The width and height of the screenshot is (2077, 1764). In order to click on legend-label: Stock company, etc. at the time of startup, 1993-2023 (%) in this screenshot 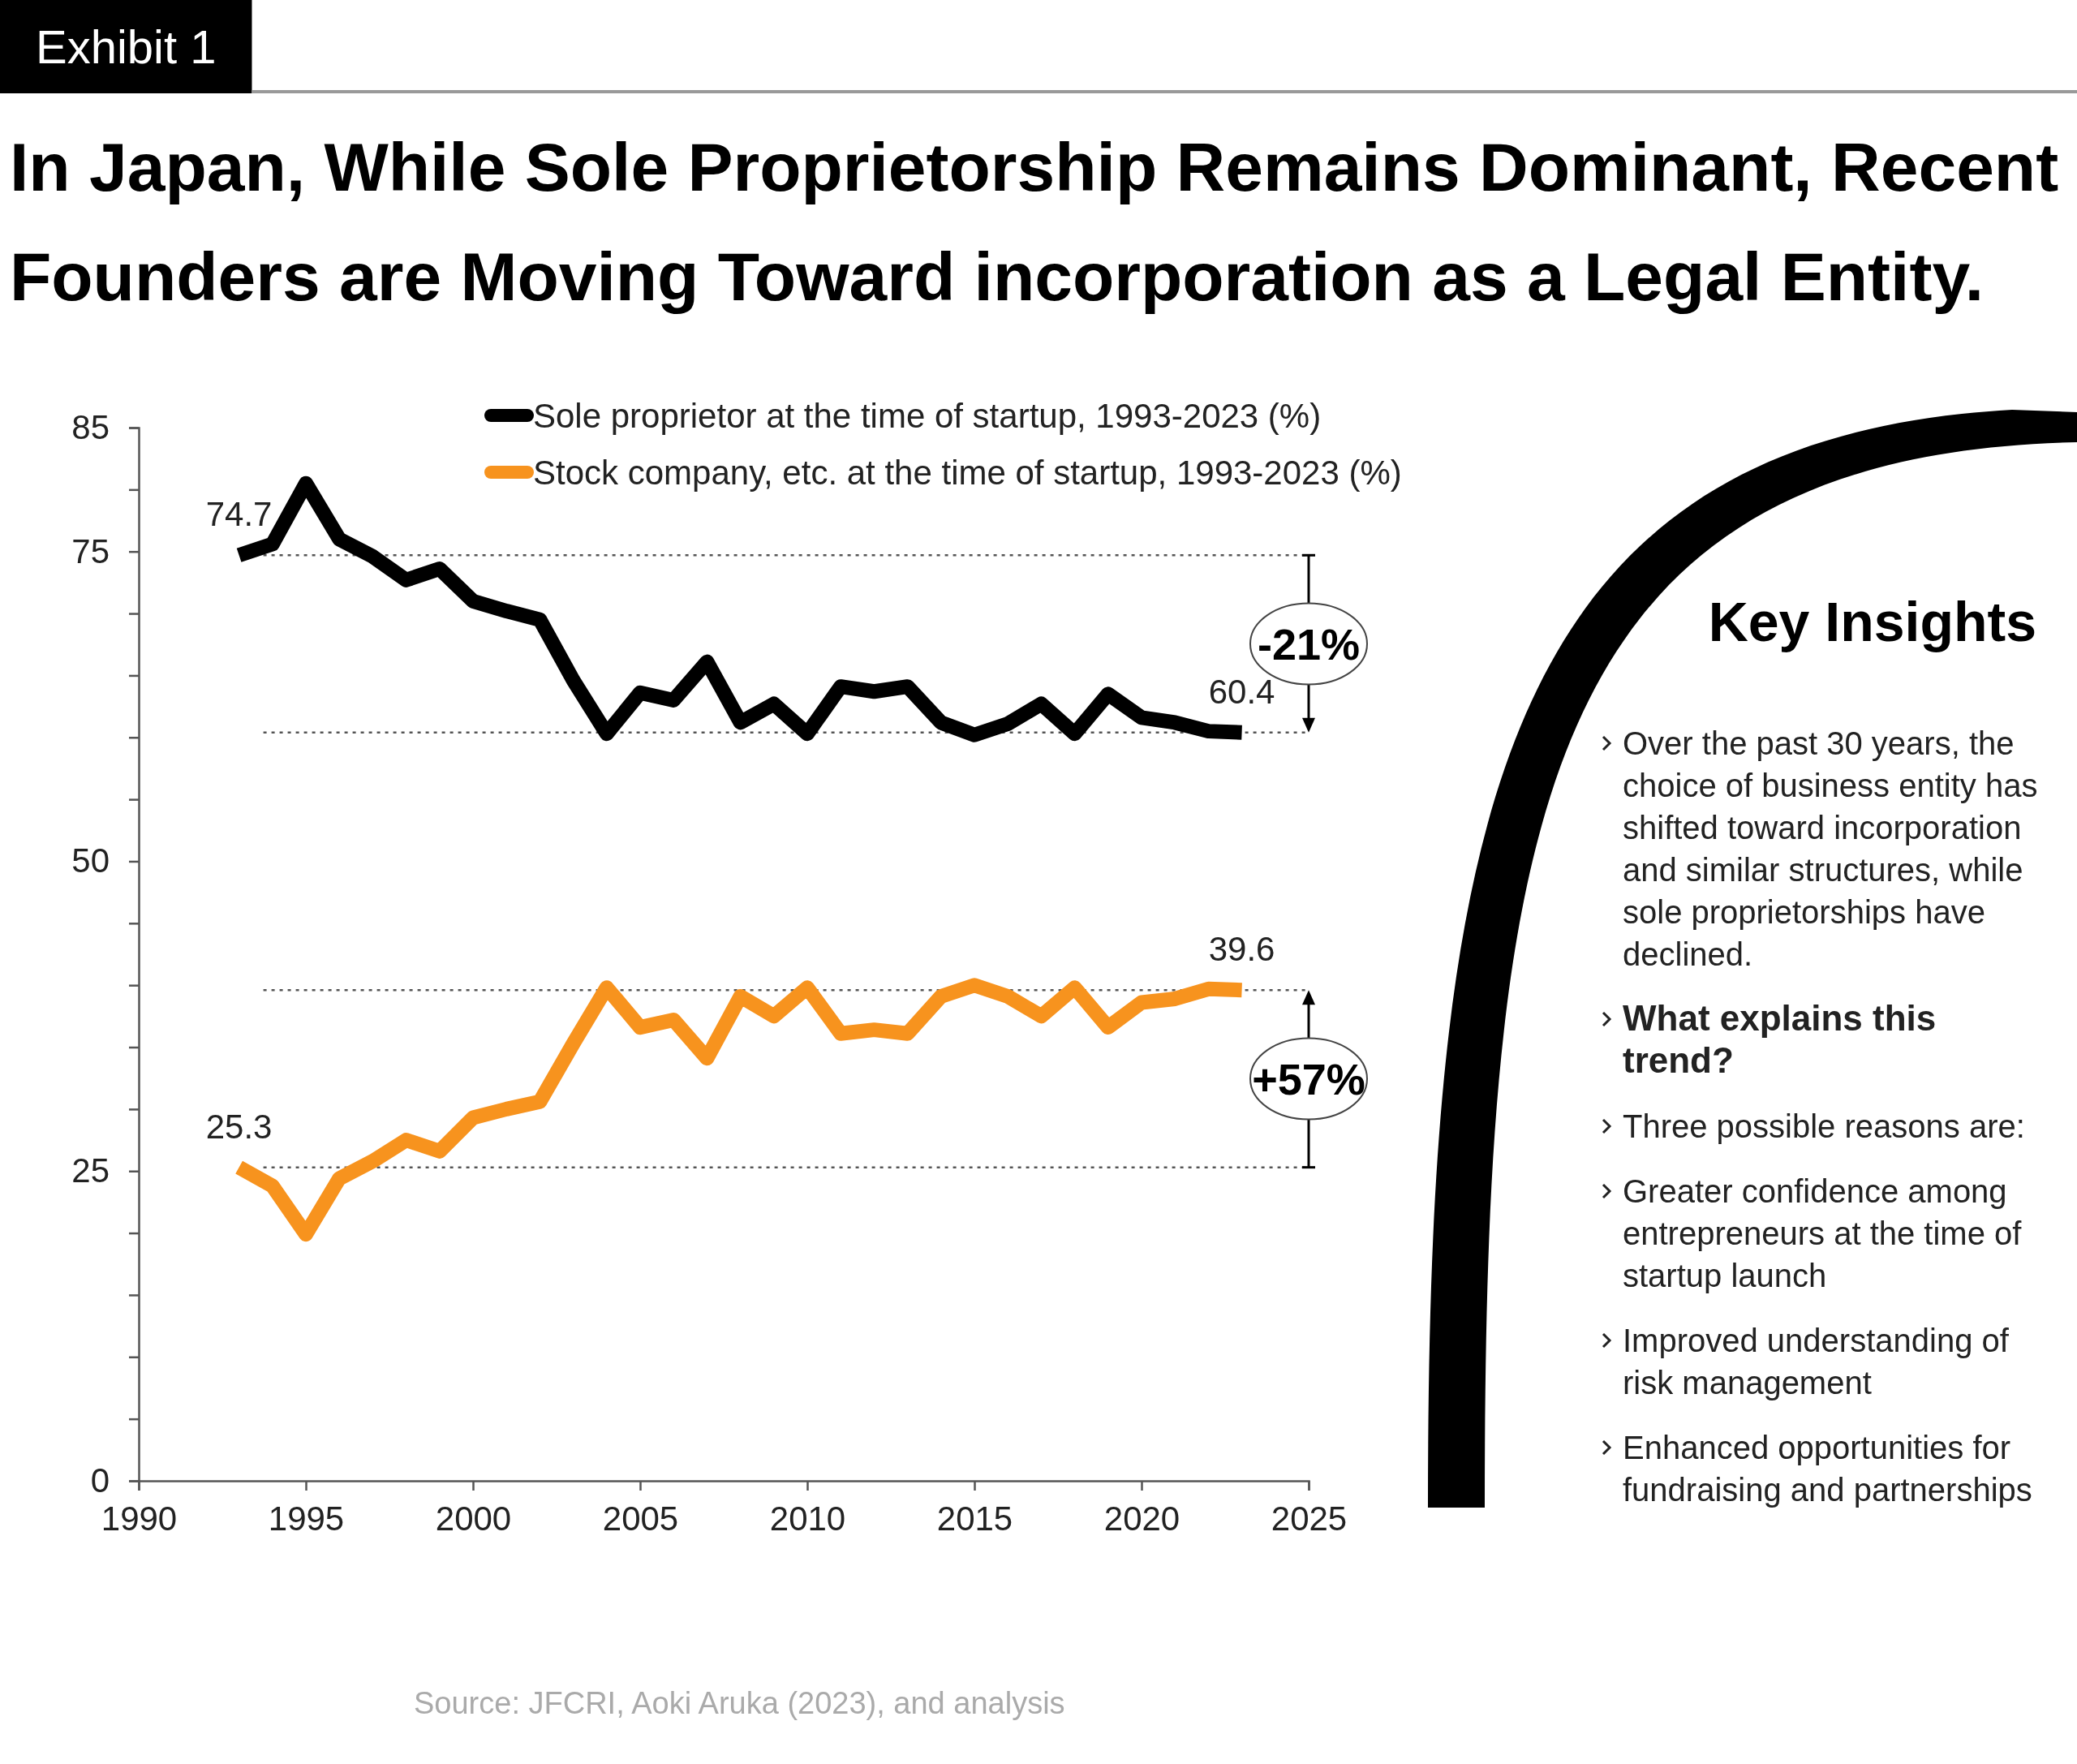, I will do `click(967, 473)`.